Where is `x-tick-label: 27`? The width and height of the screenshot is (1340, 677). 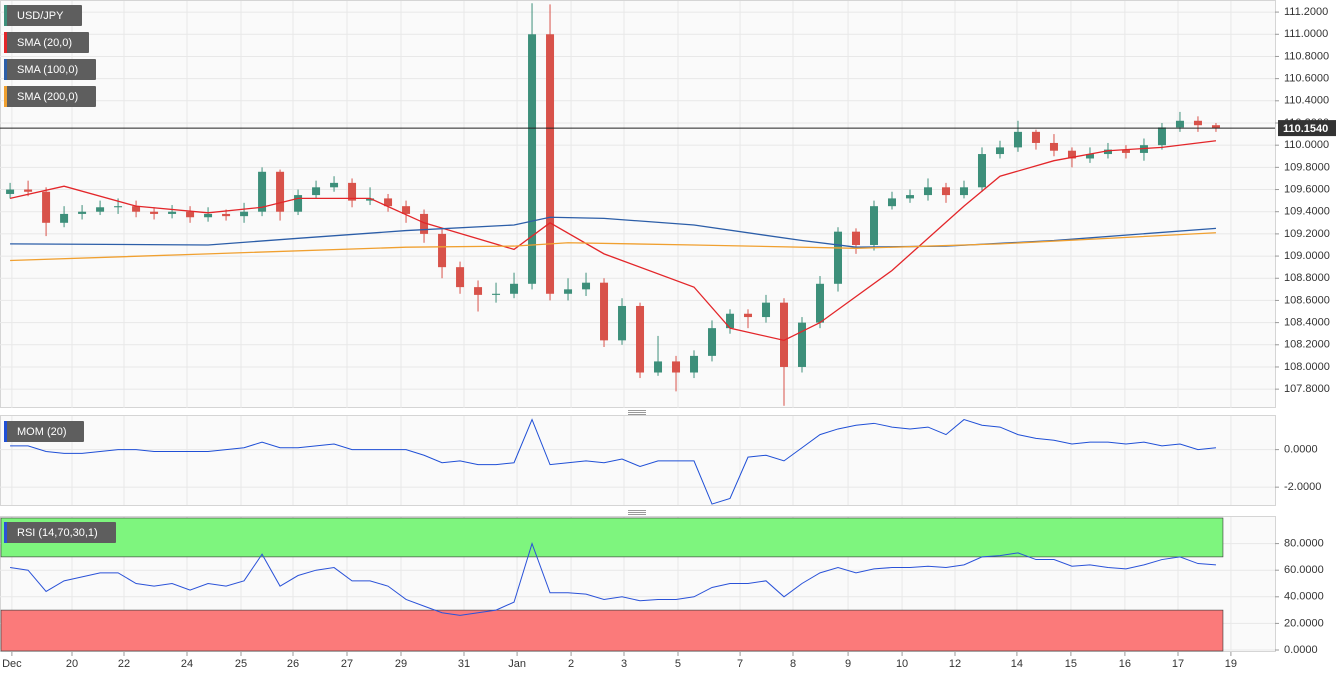 x-tick-label: 27 is located at coordinates (347, 664).